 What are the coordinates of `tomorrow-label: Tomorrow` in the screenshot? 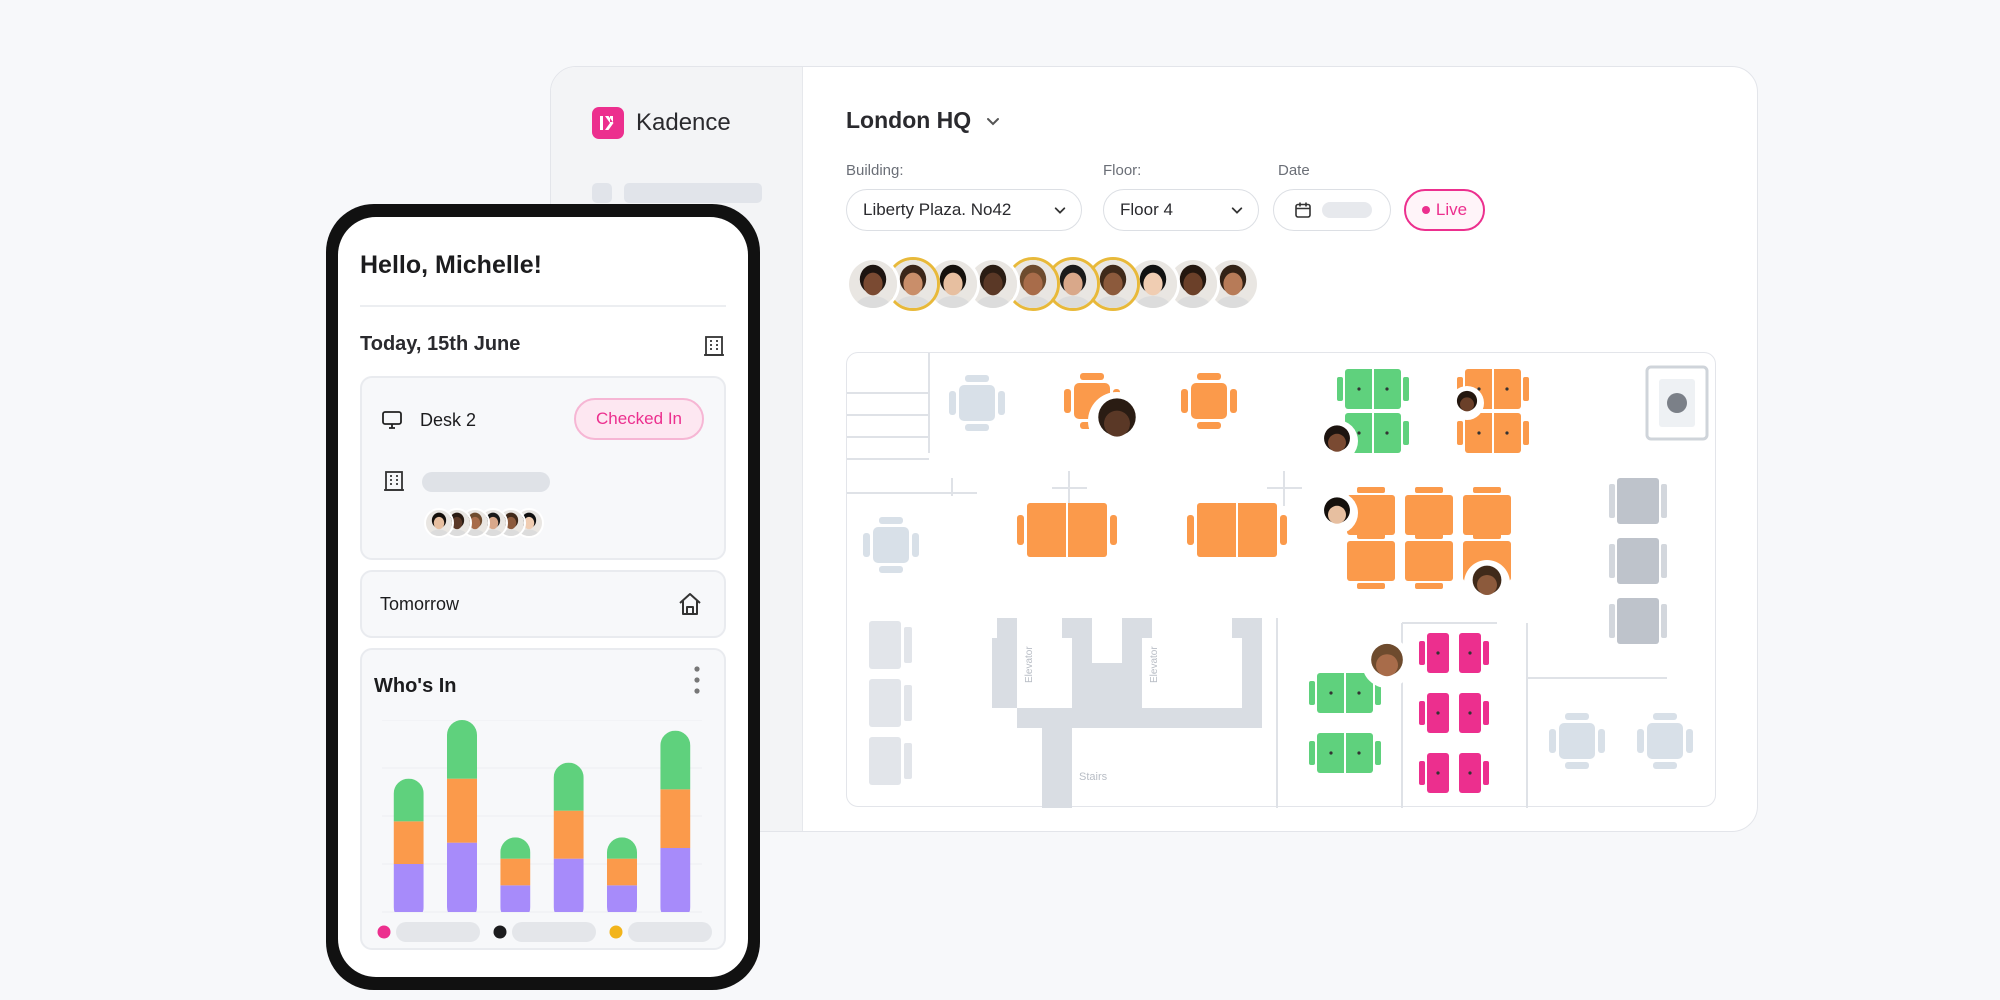 It's located at (420, 604).